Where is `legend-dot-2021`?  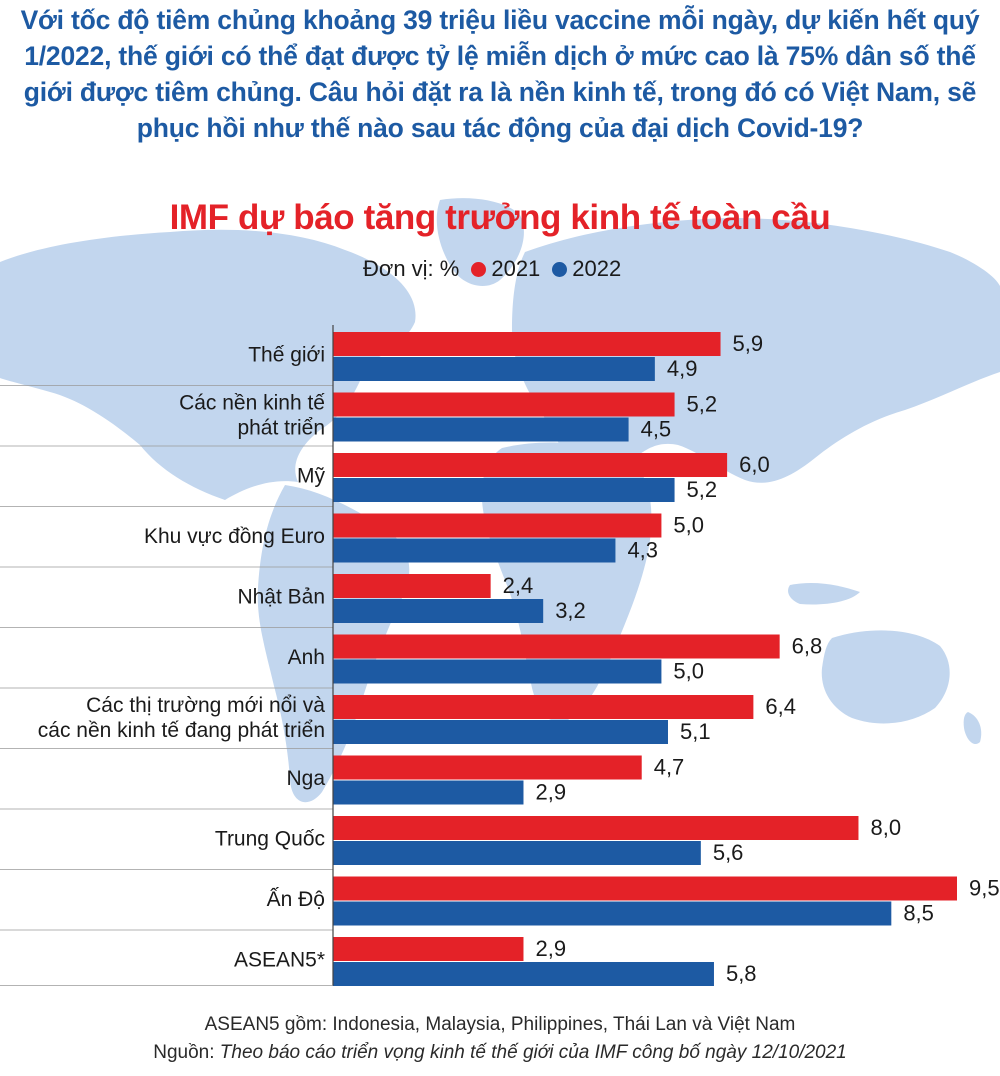
legend-dot-2021 is located at coordinates (479, 269).